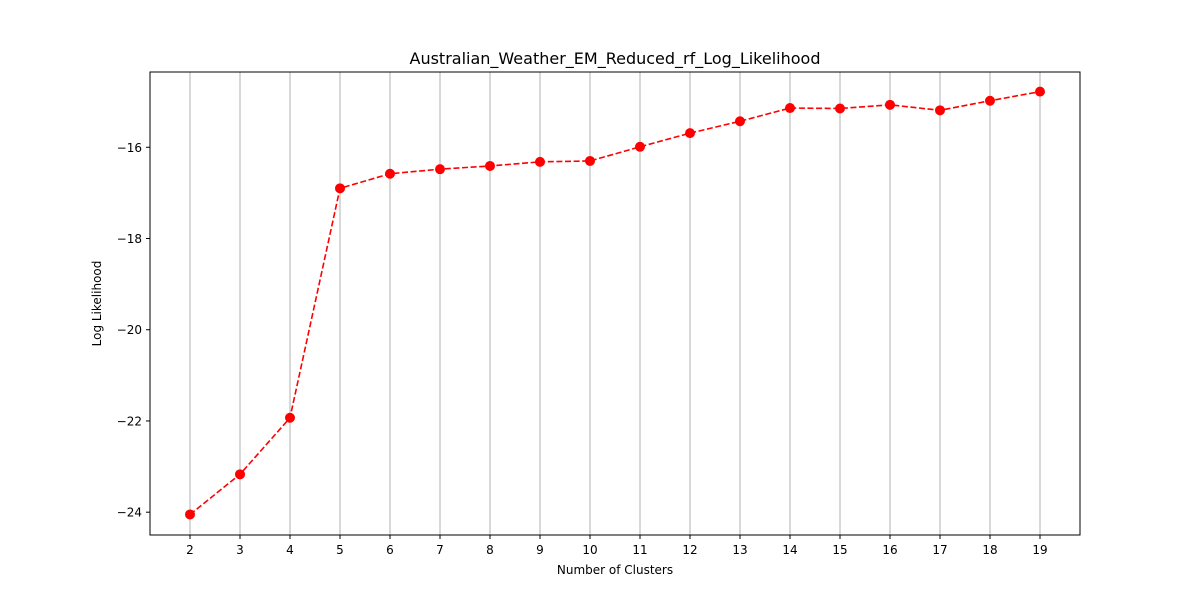  I want to click on y-tick-label: −22, so click(129, 421).